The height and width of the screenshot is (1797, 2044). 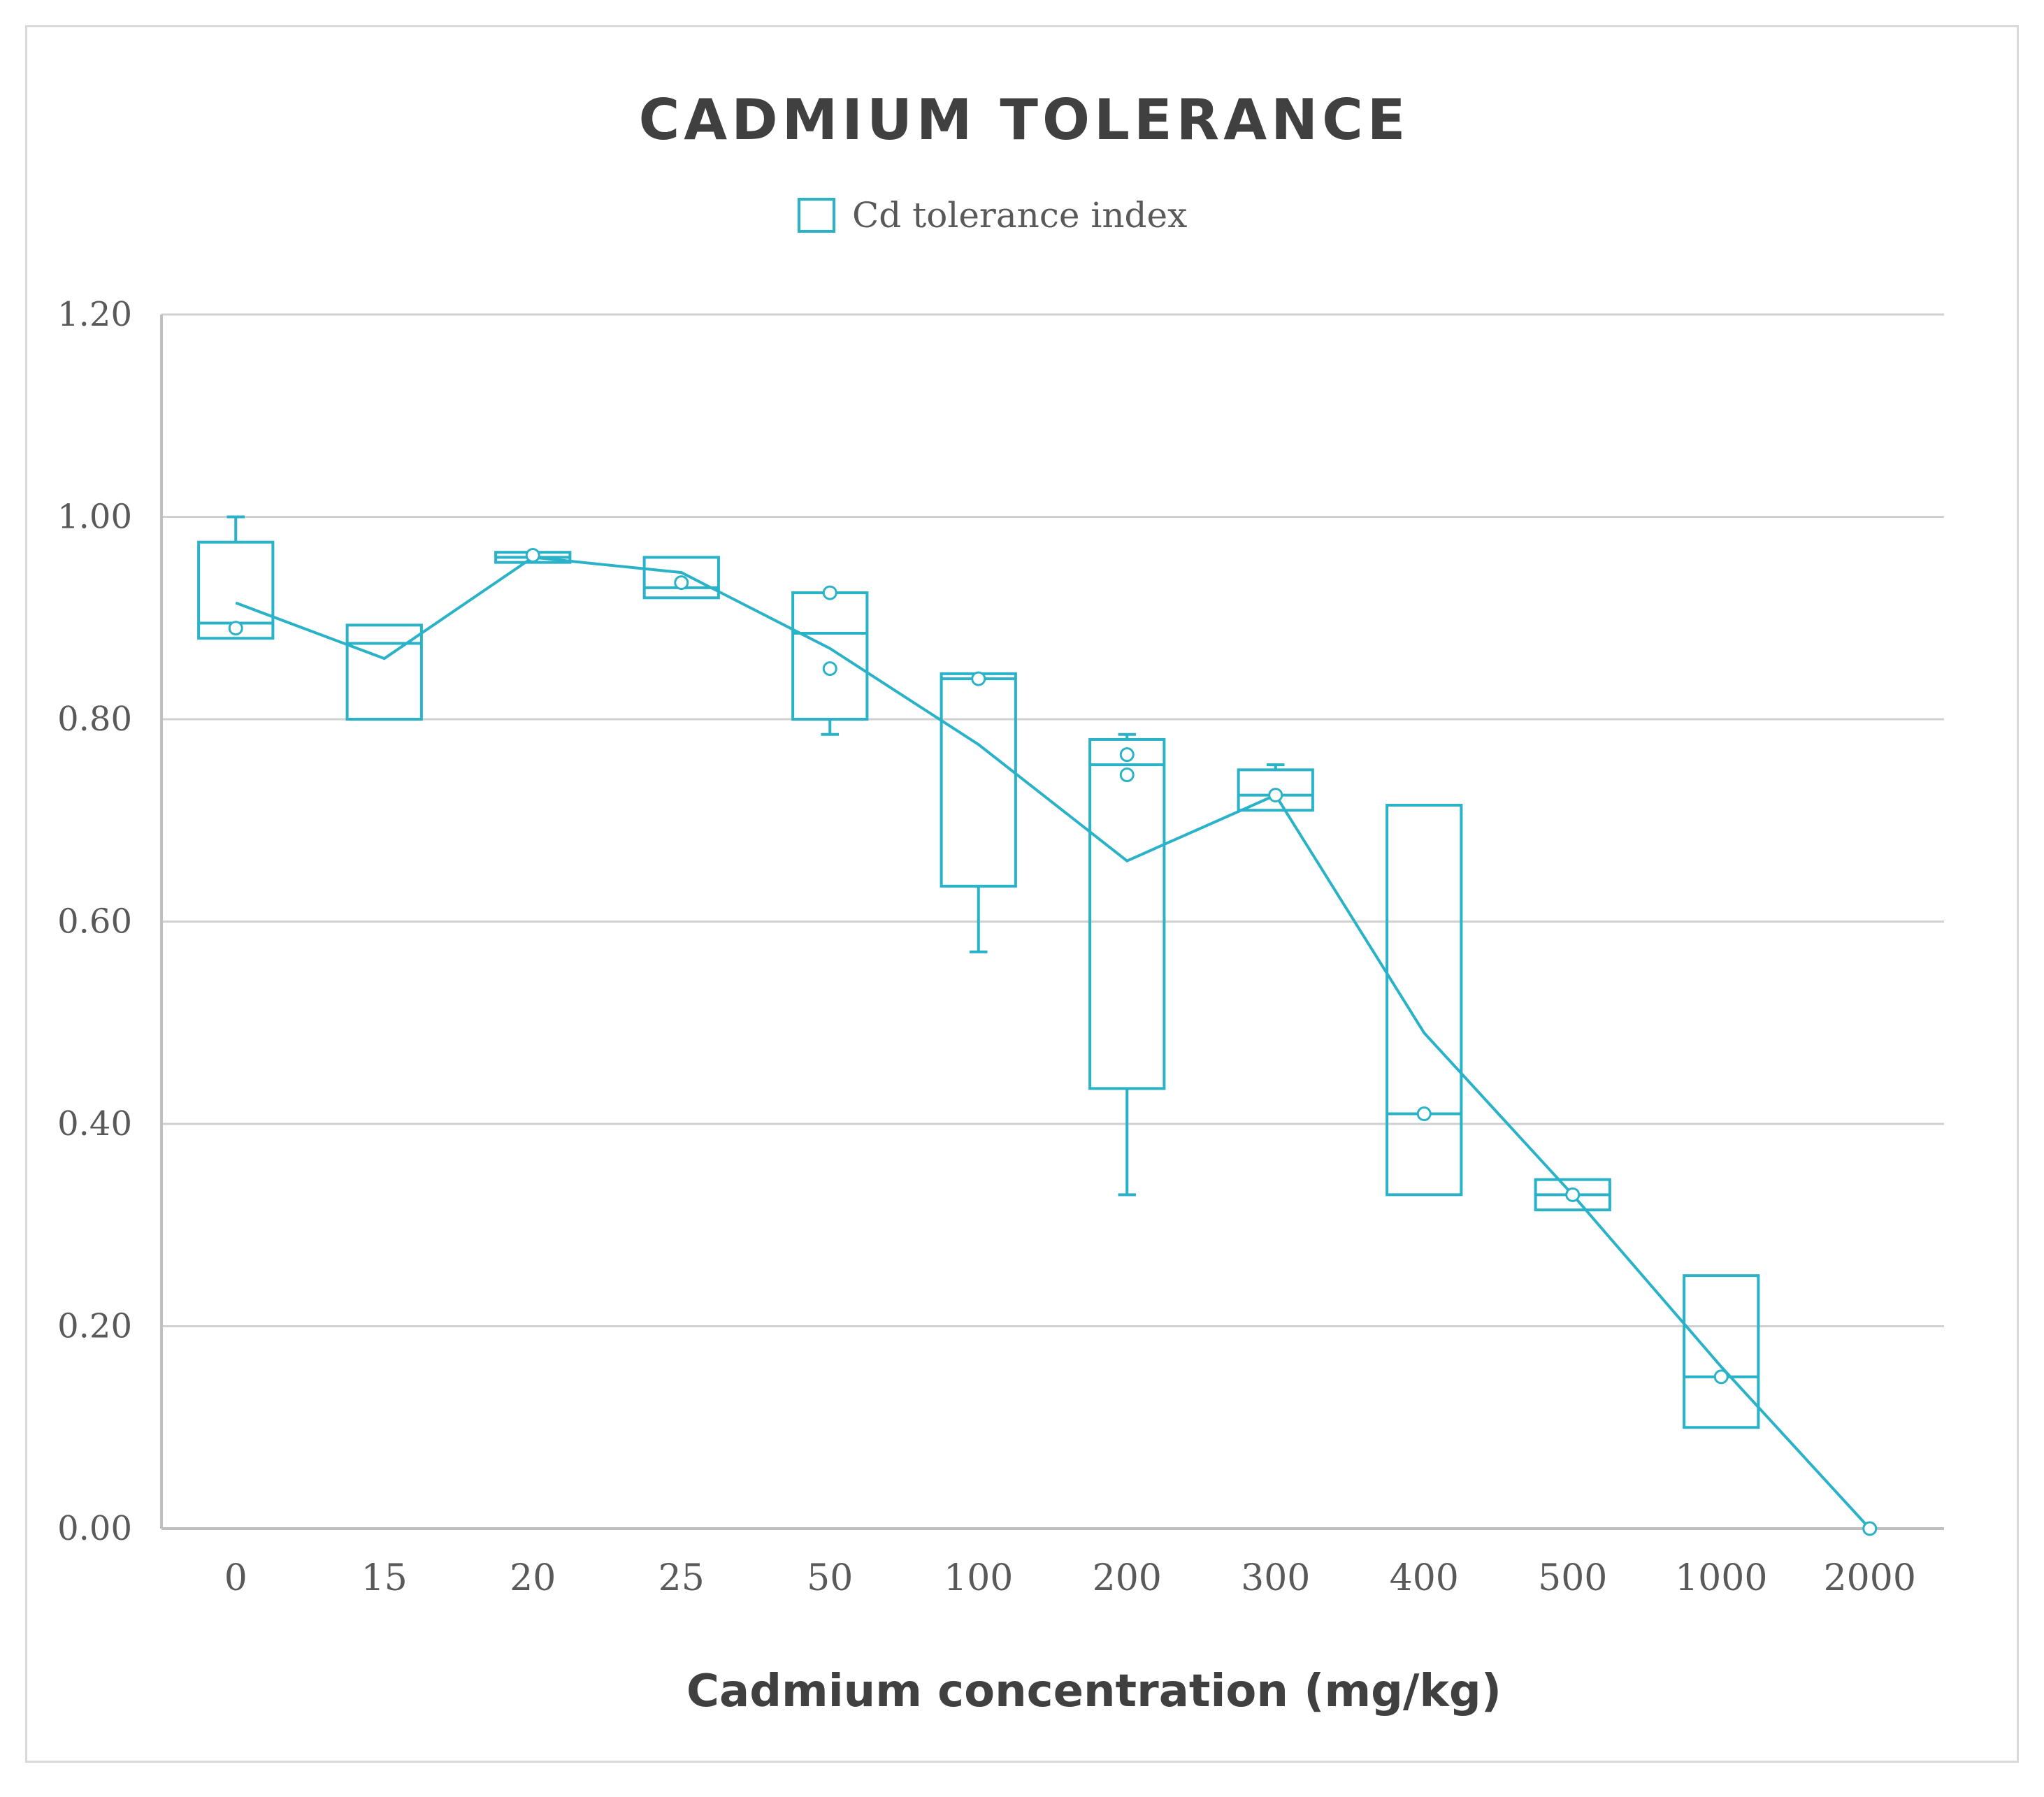 What do you see at coordinates (384, 1578) in the screenshot?
I see `x-tick-label: 15` at bounding box center [384, 1578].